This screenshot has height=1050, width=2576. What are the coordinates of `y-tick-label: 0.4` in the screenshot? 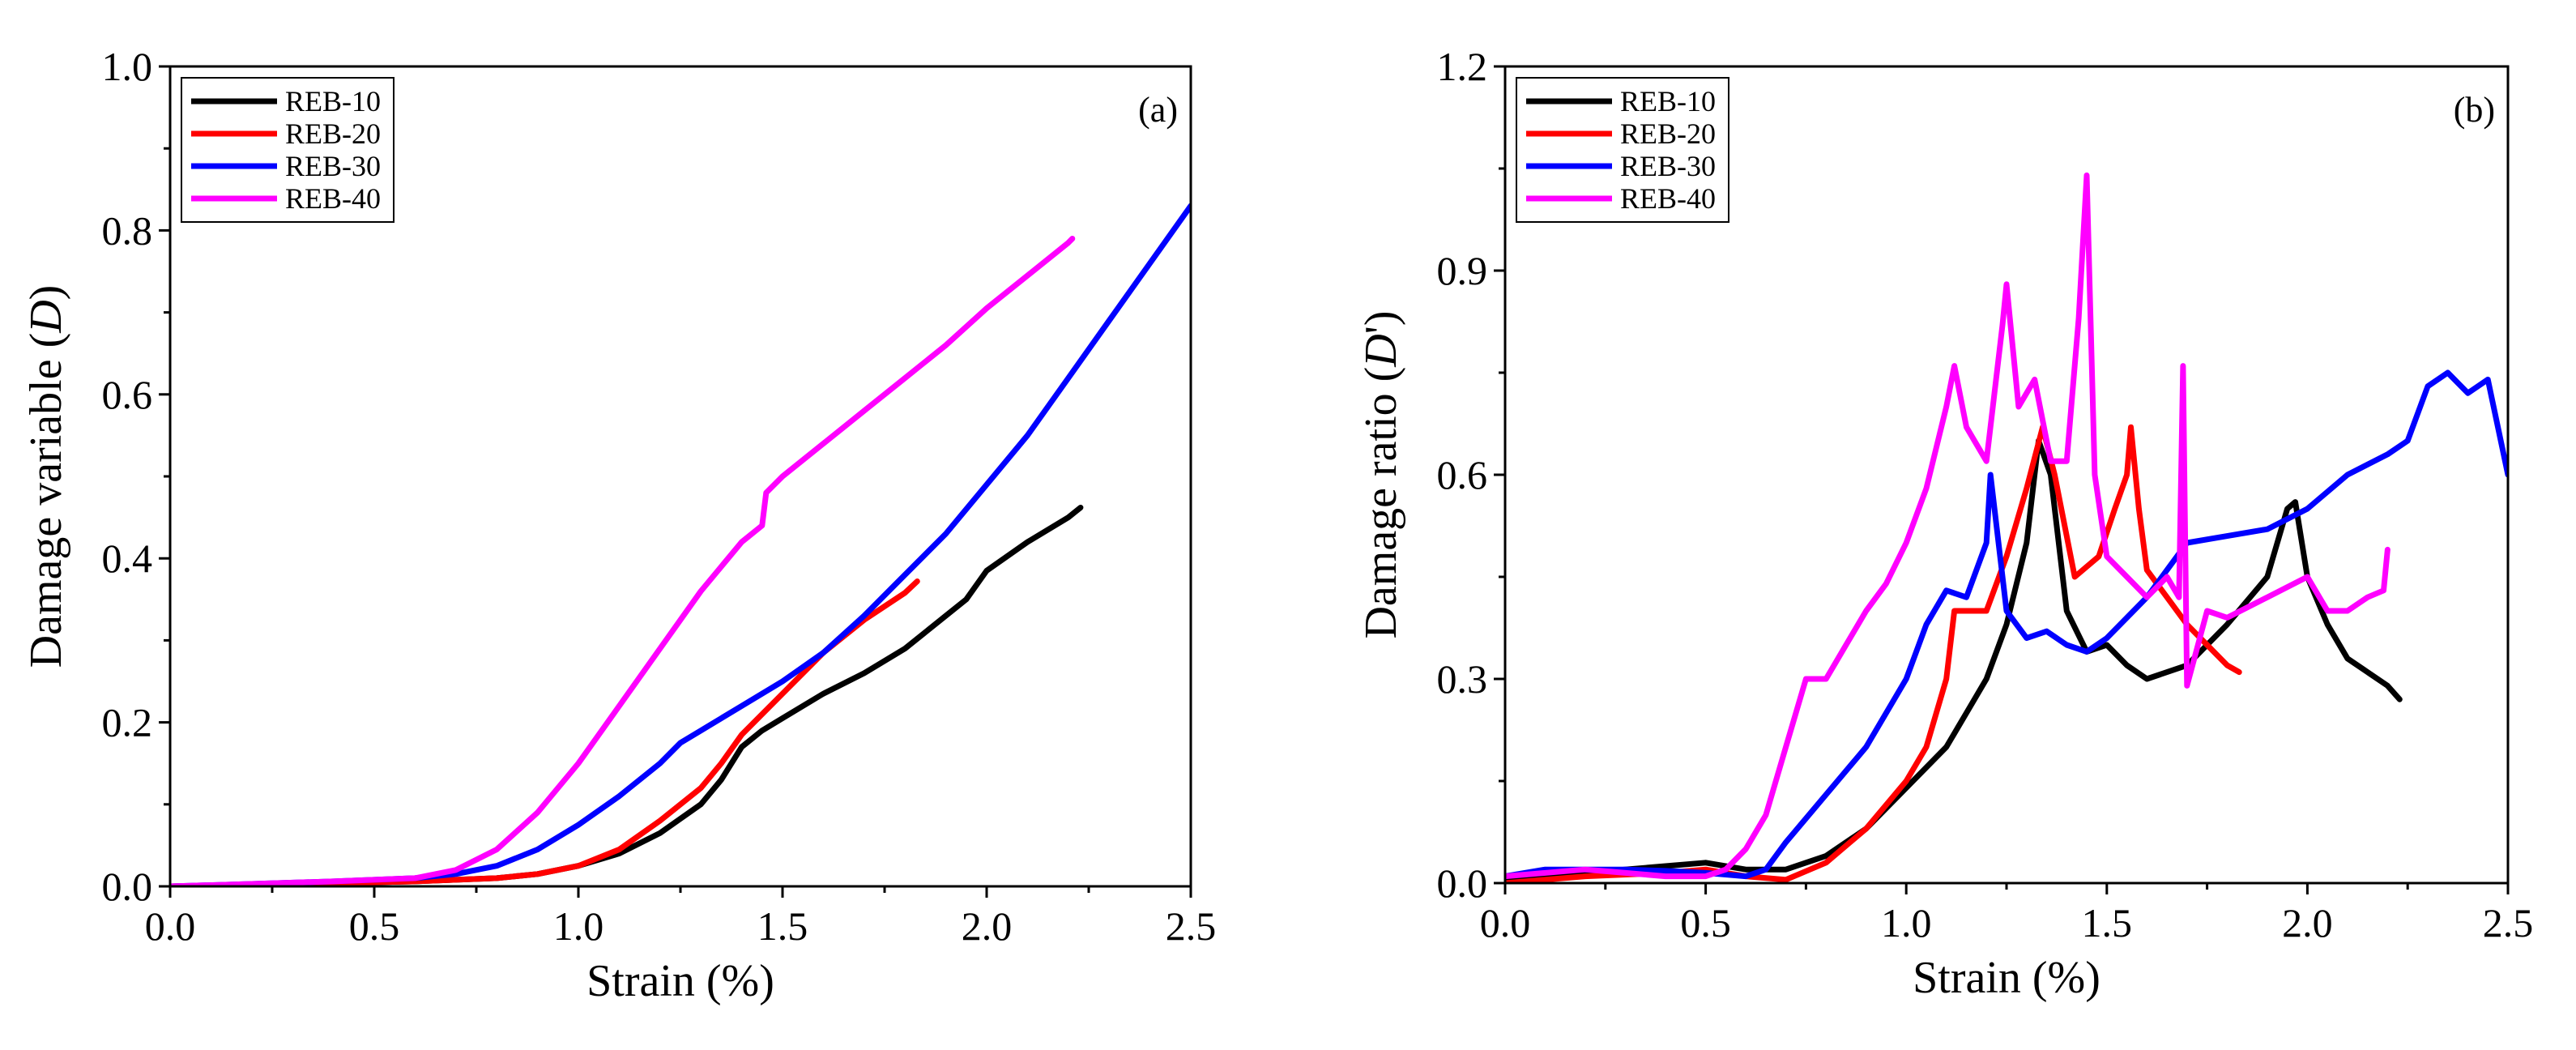 It's located at (128, 558).